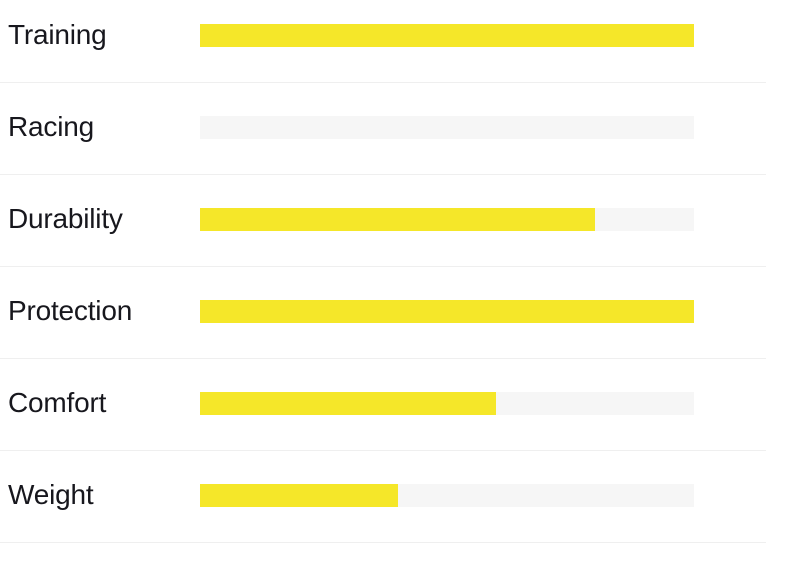 The image size is (800, 567). Describe the element at coordinates (51, 494) in the screenshot. I see `row-label: Weight` at that location.